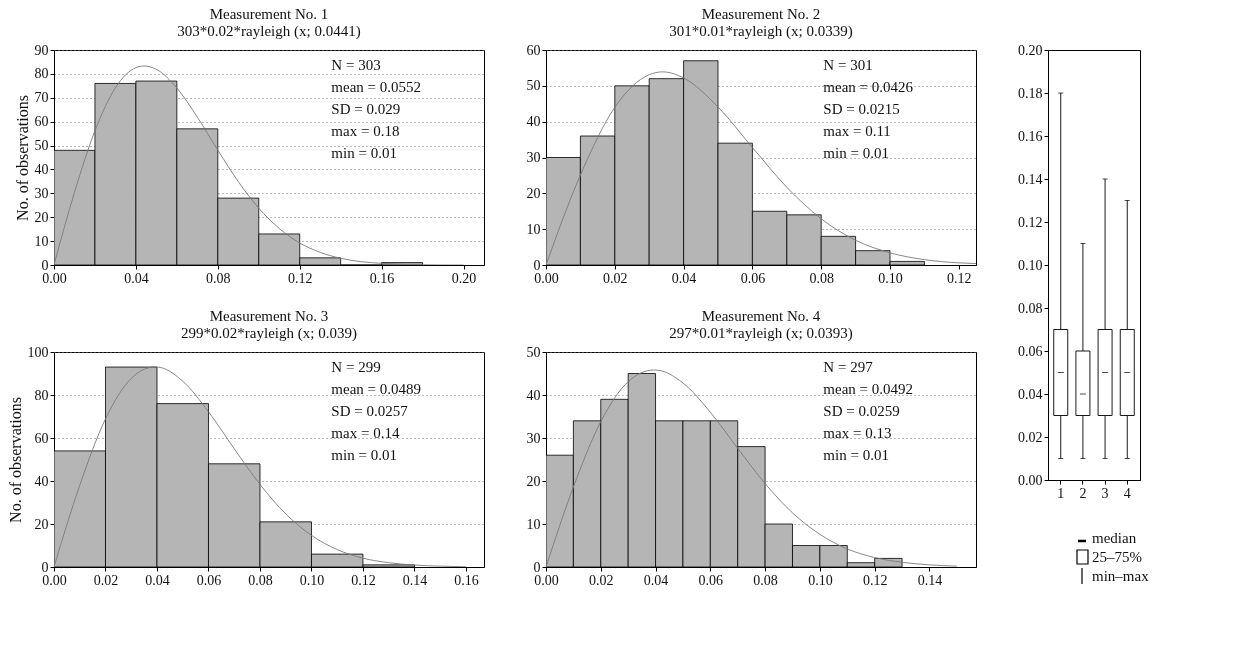 The height and width of the screenshot is (659, 1252). Describe the element at coordinates (1061, 493) in the screenshot. I see `x-tick-label: 1` at that location.